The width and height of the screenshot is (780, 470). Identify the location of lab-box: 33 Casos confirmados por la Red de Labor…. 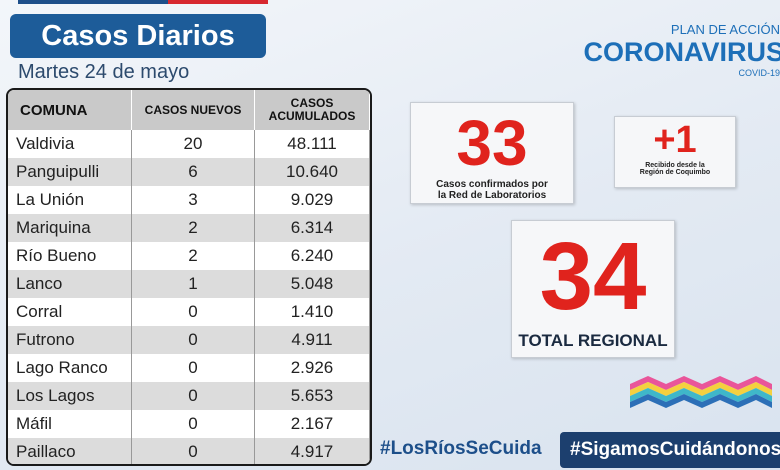
(492, 153).